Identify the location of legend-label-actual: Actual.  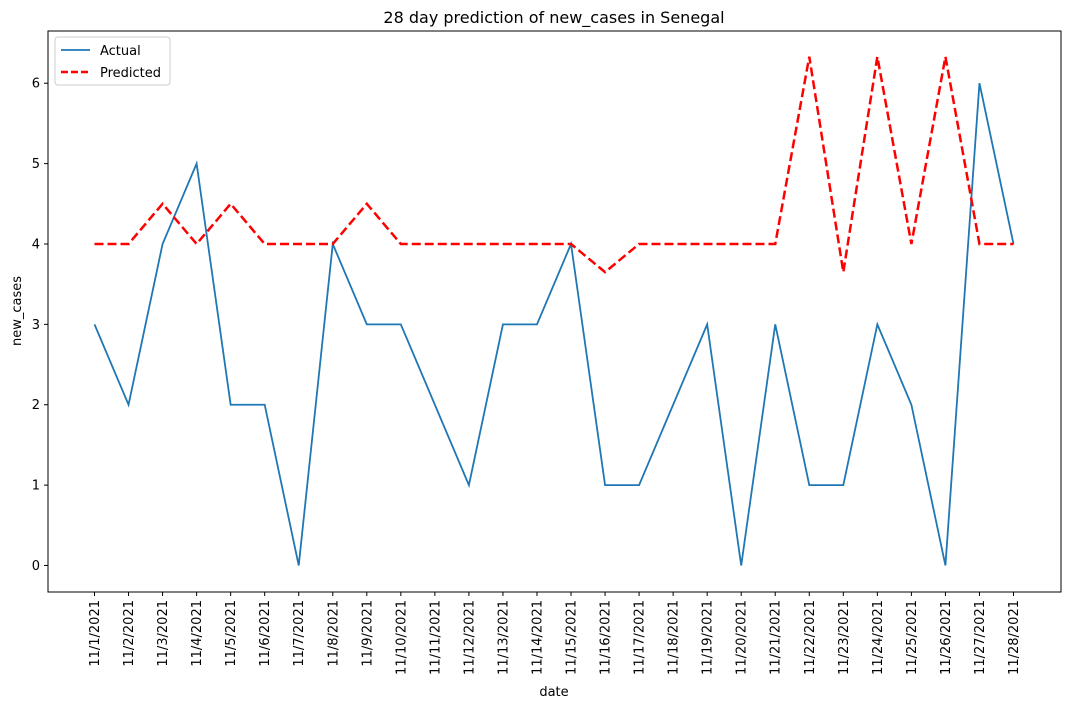
(120, 51).